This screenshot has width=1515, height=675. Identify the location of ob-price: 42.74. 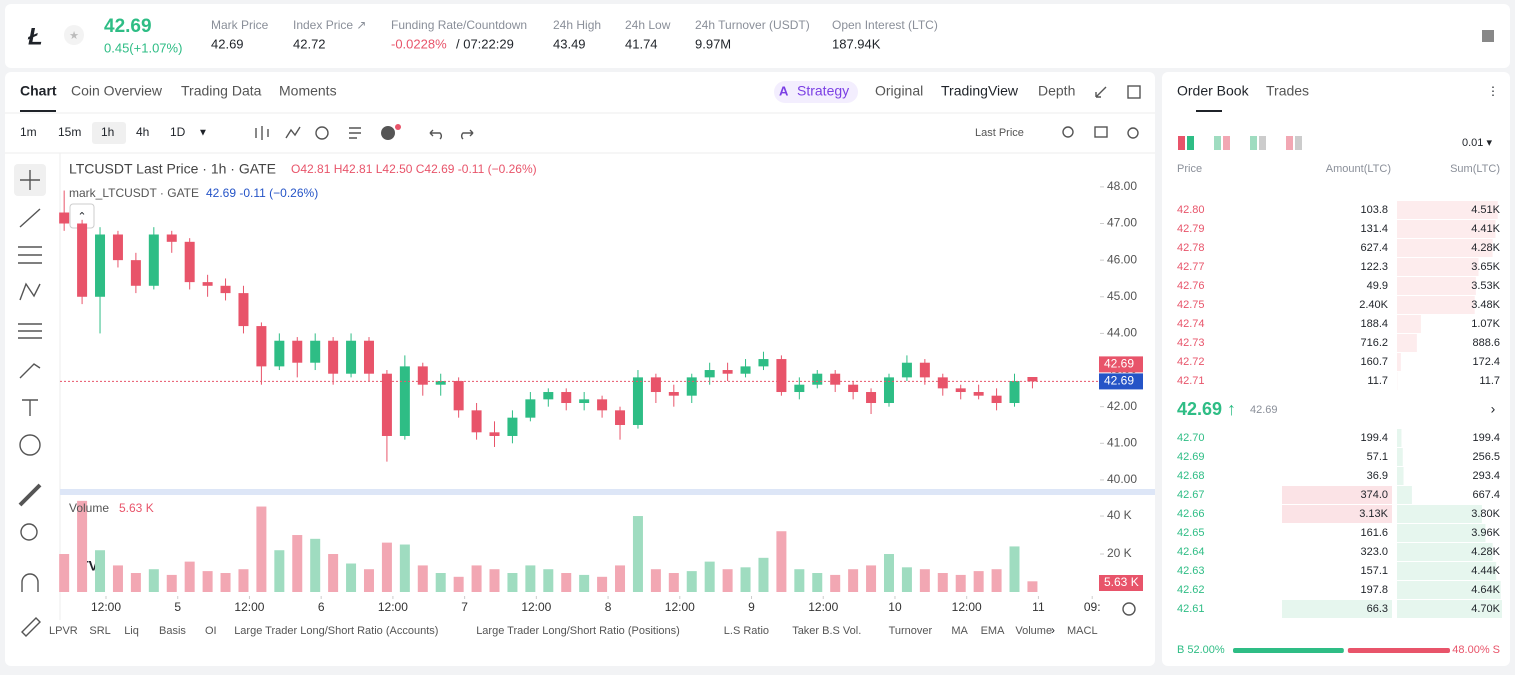
(1191, 324).